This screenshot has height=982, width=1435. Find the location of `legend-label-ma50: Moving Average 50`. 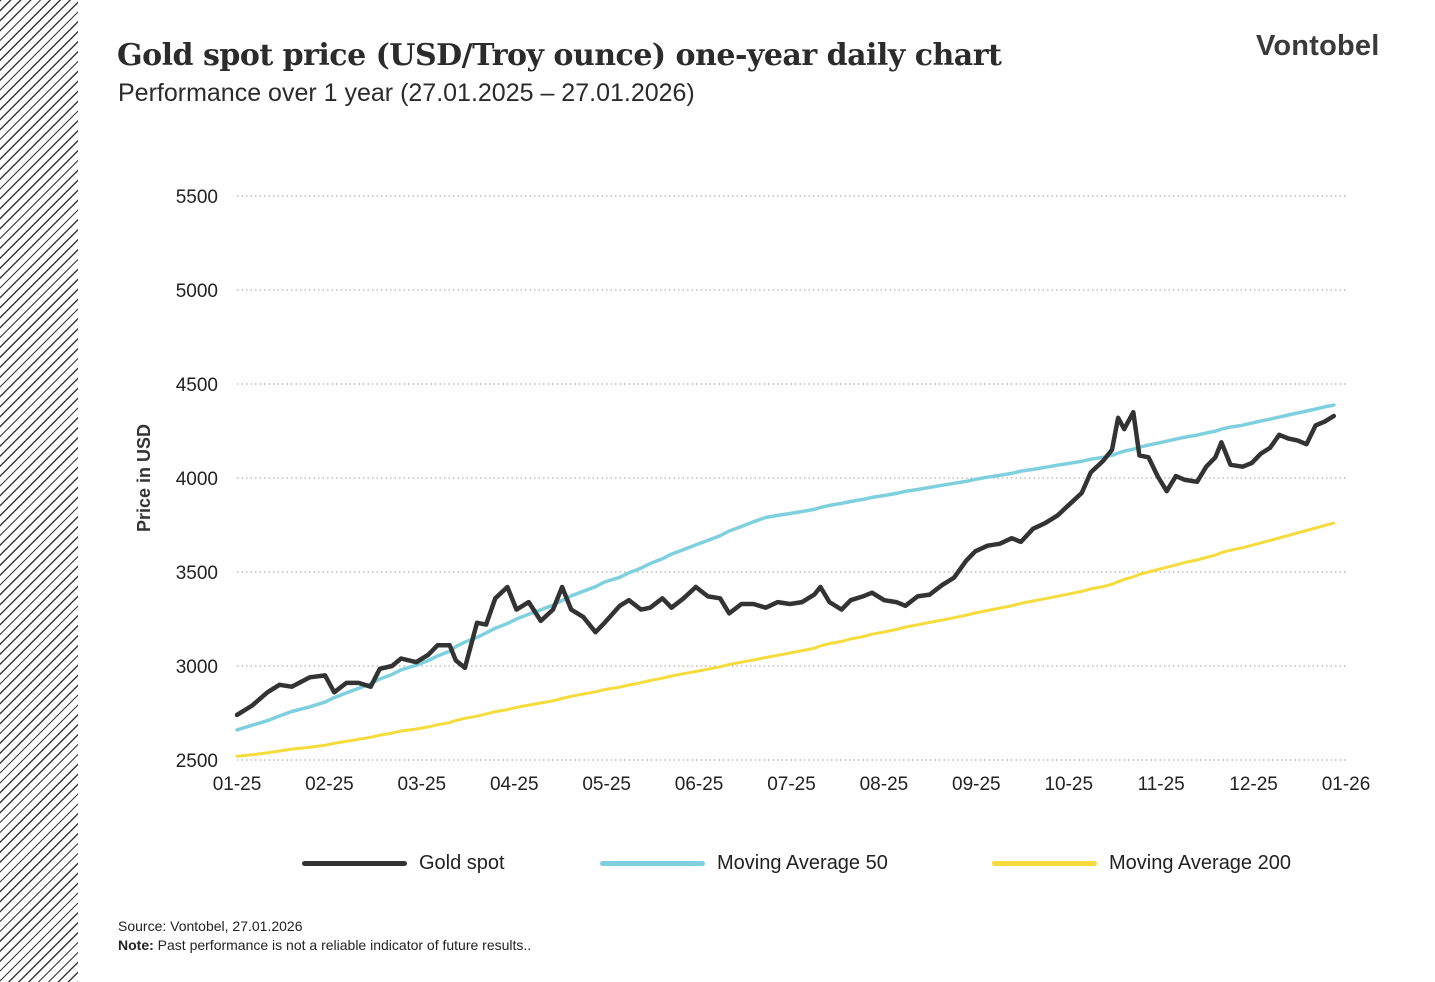

legend-label-ma50: Moving Average 50 is located at coordinates (802, 862).